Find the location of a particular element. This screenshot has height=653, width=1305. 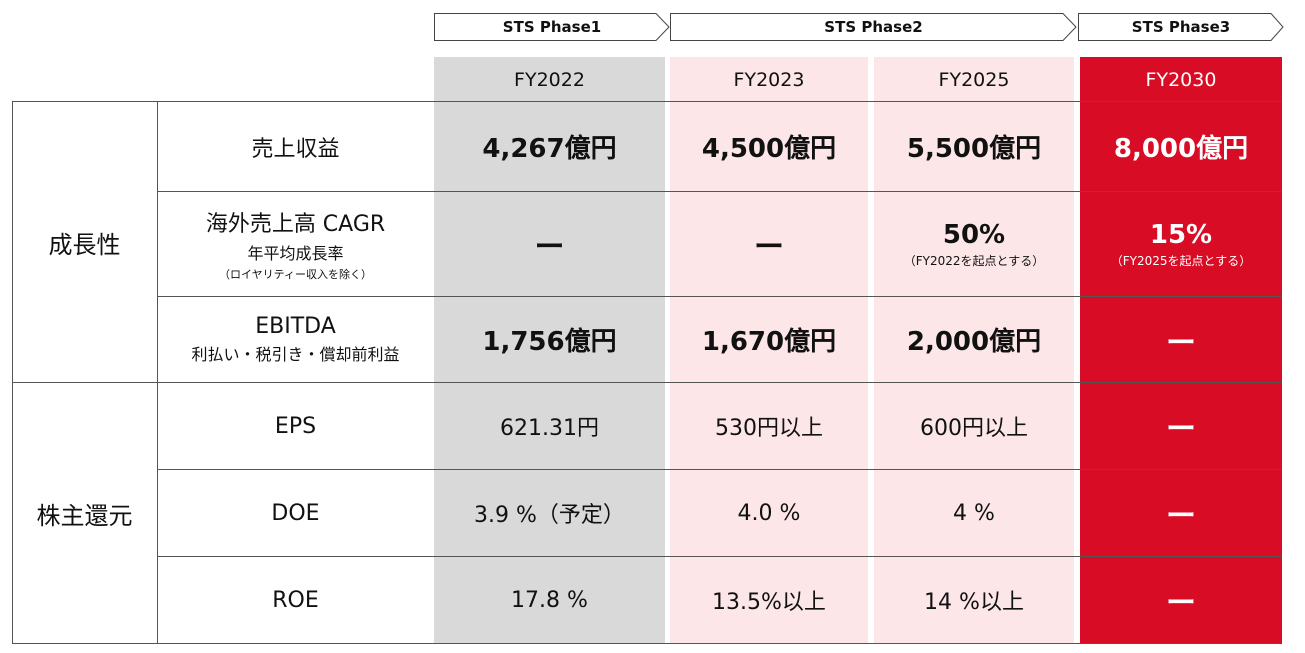

value-roe-fy2022: 17.8 % is located at coordinates (549, 600).